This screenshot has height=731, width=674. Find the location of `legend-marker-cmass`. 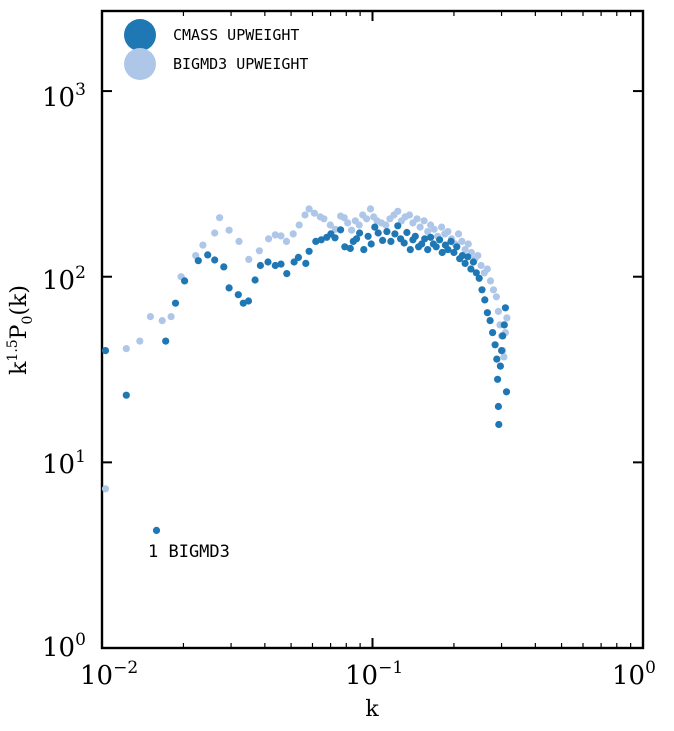

legend-marker-cmass is located at coordinates (140, 35).